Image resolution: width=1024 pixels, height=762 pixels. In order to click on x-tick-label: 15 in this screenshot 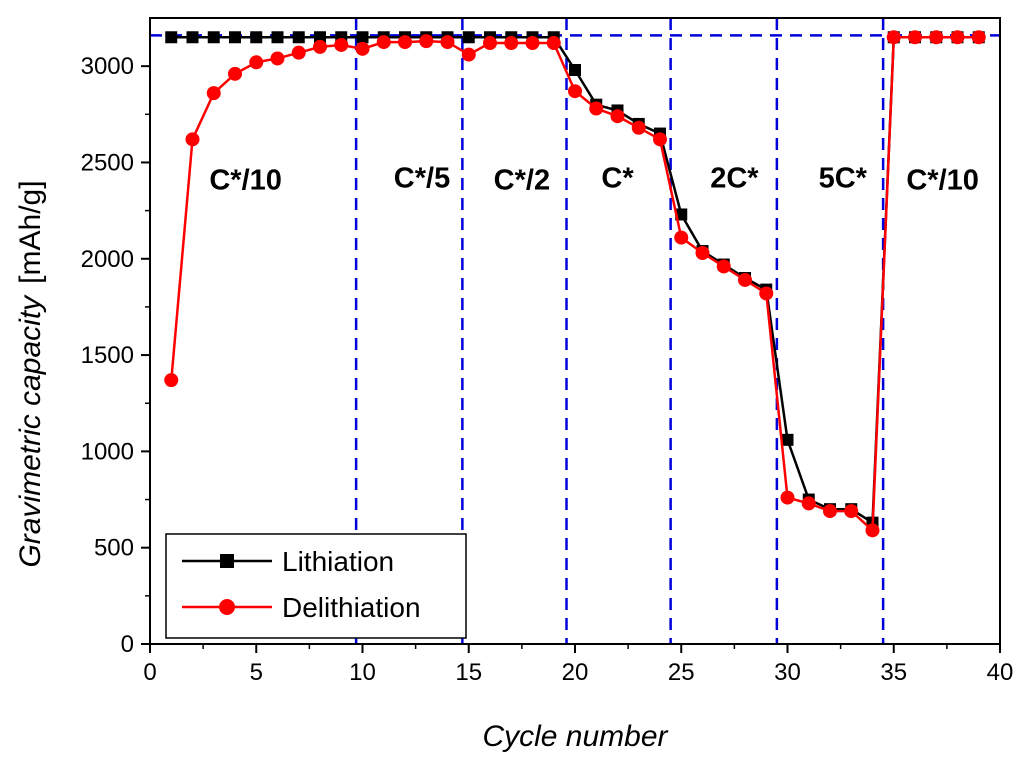, I will do `click(468, 672)`.